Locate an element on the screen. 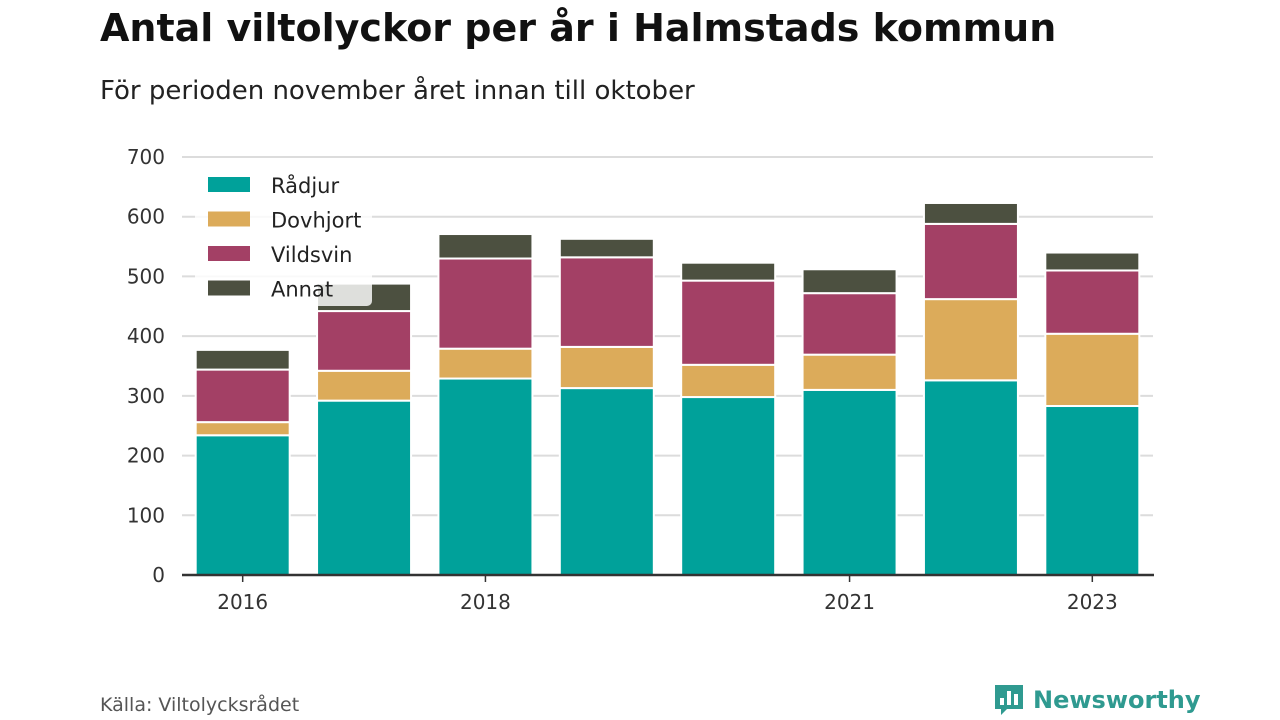 The image size is (1280, 720). legend-label: Dovhjort is located at coordinates (316, 221).